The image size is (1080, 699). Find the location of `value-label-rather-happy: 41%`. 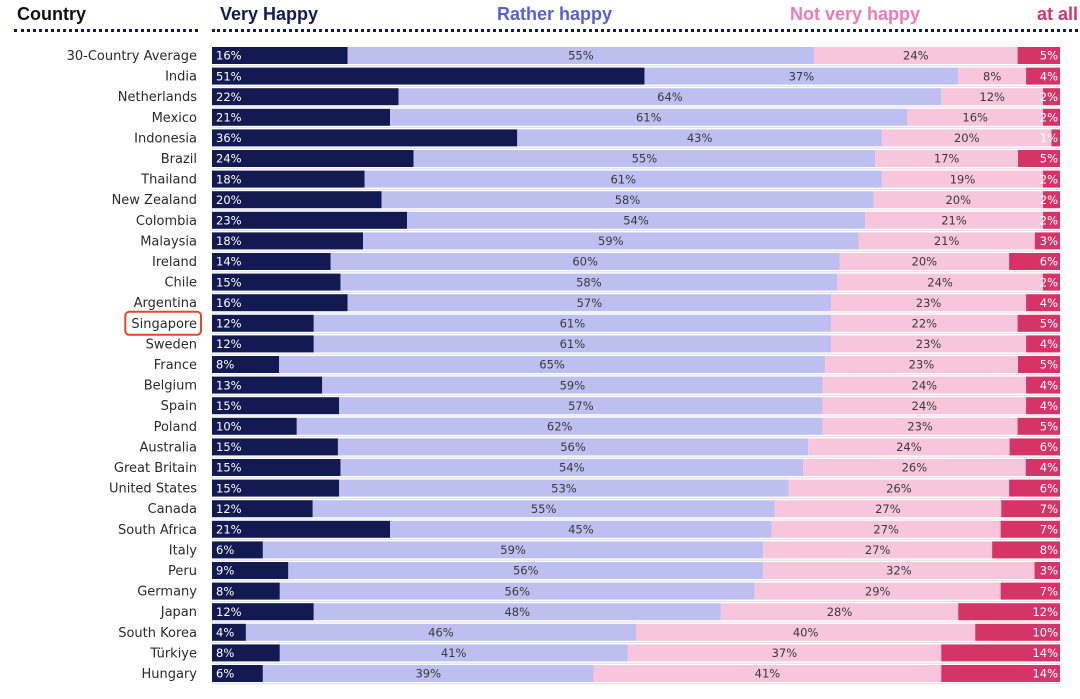

value-label-rather-happy: 41% is located at coordinates (454, 653).